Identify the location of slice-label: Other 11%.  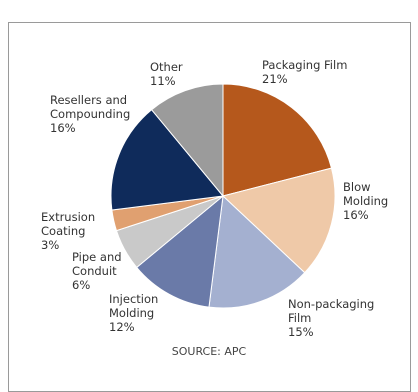
(175, 74).